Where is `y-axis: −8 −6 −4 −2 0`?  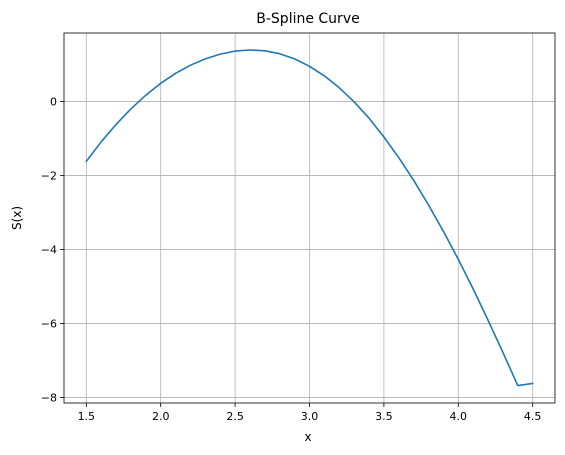 y-axis: −8 −6 −4 −2 0 is located at coordinates (52, 249).